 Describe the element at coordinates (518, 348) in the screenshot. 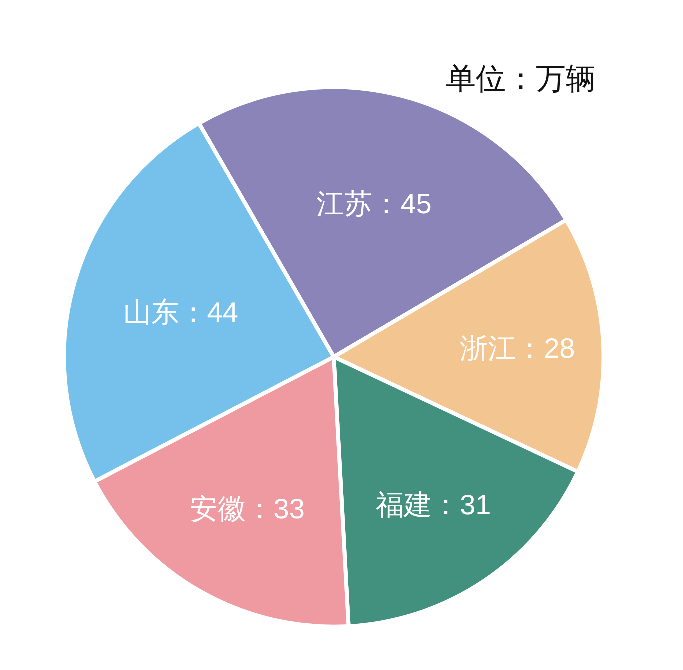

I see `slice-label: 浙江：28` at that location.